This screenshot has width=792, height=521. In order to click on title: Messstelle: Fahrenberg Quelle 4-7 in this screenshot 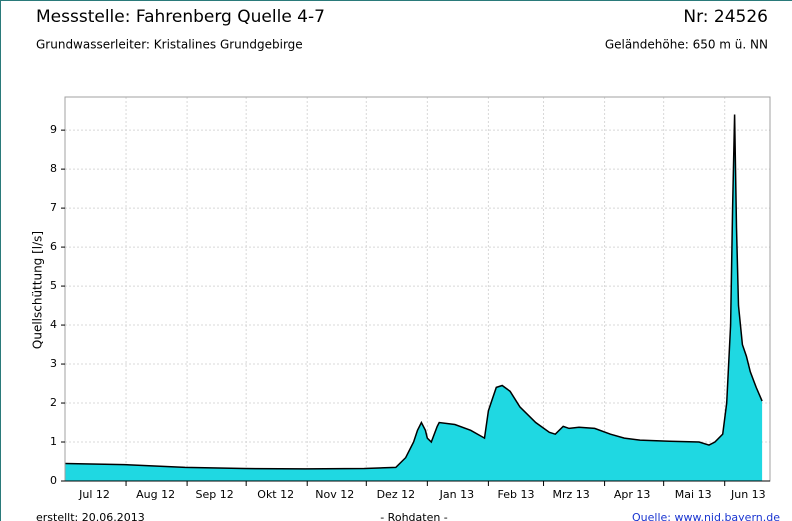, I will do `click(180, 17)`.